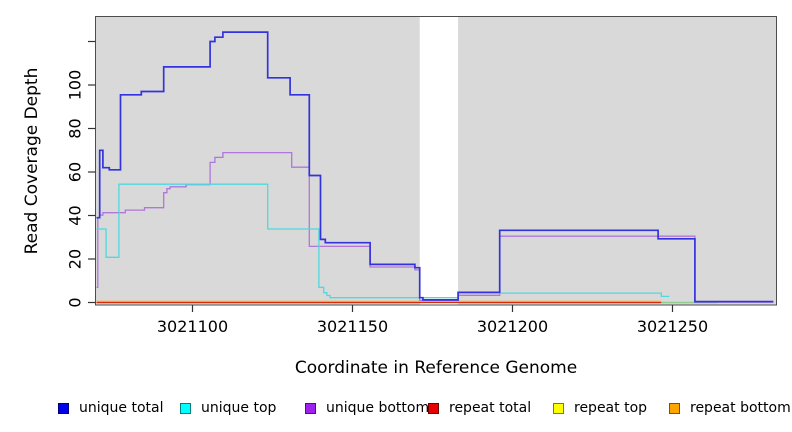  Describe the element at coordinates (239, 408) in the screenshot. I see `legend-label: unique top` at that location.